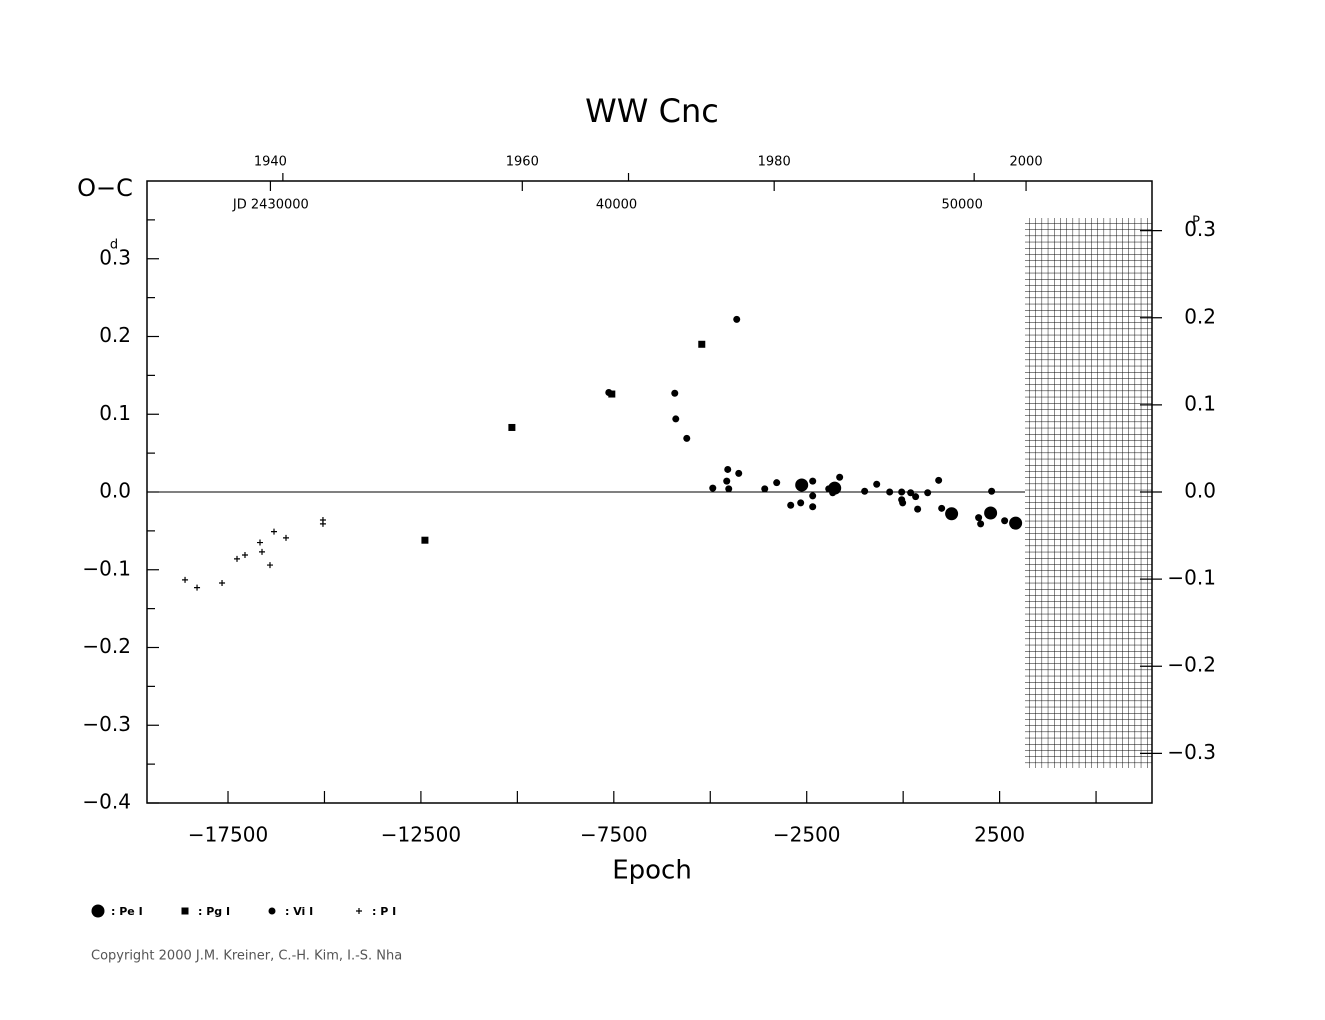 Image resolution: width=1325 pixels, height=1020 pixels. I want to click on x-axis-title: Epoch, so click(652, 871).